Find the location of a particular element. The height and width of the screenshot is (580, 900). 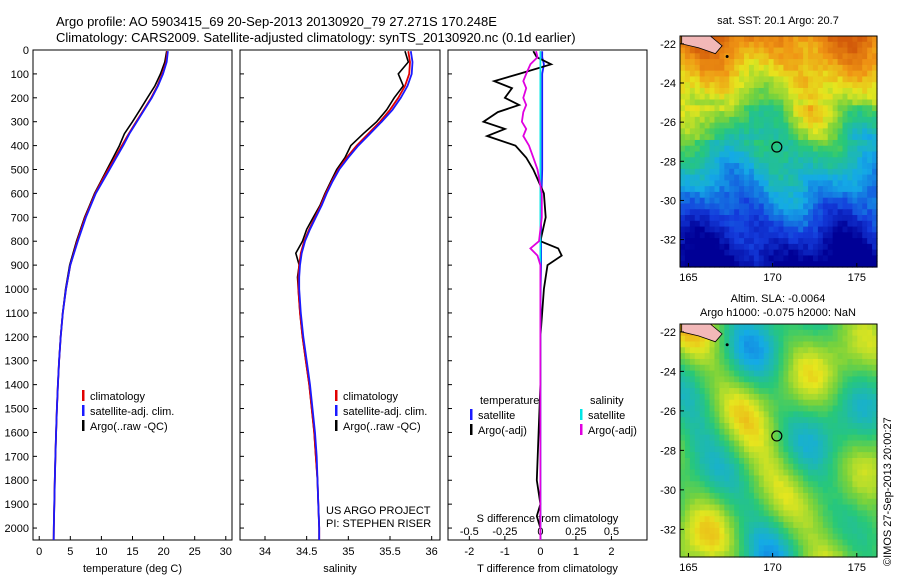

x-axis-label: temperature (deg C) is located at coordinates (132, 569).